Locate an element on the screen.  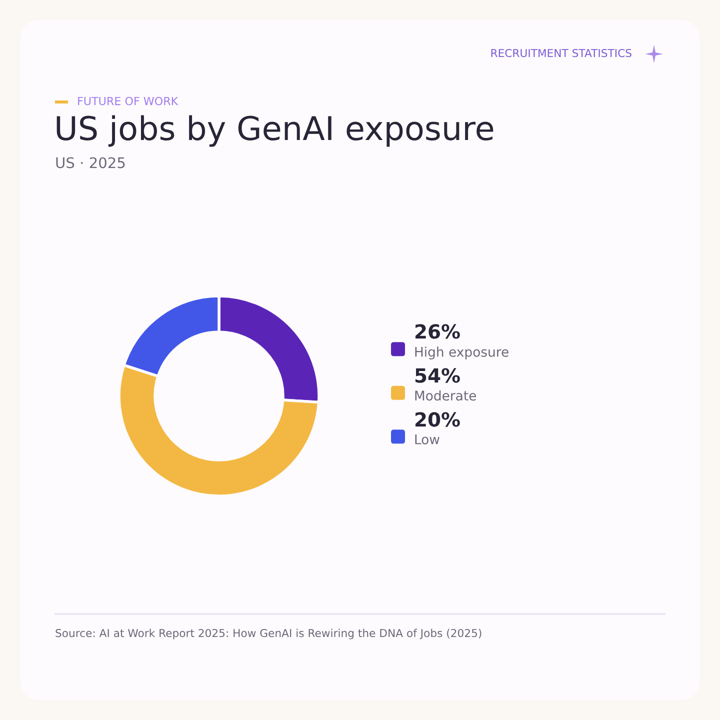
legend-label: Moderate is located at coordinates (445, 395).